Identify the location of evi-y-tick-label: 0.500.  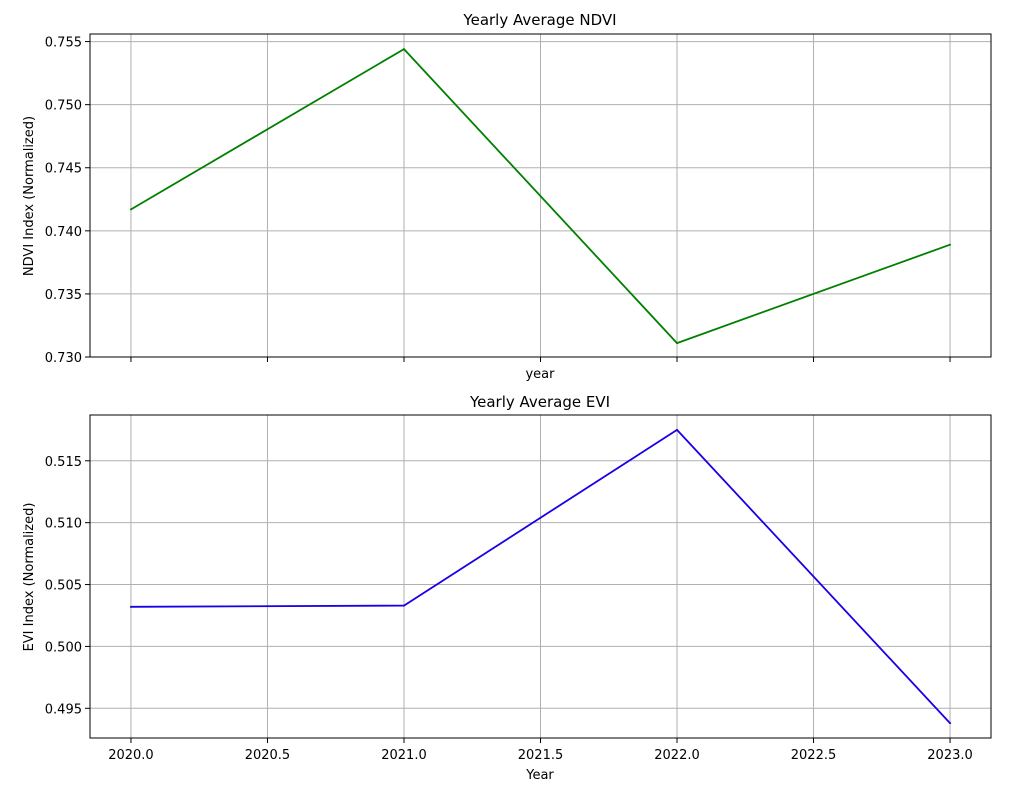
(63, 647).